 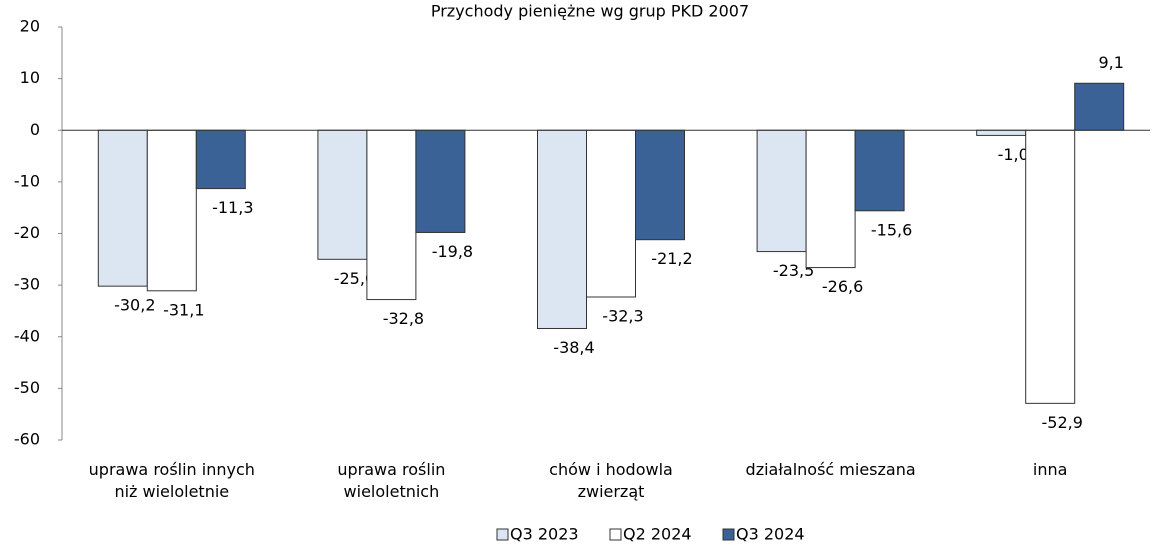 I want to click on value-label: -25,0, so click(x=354, y=278).